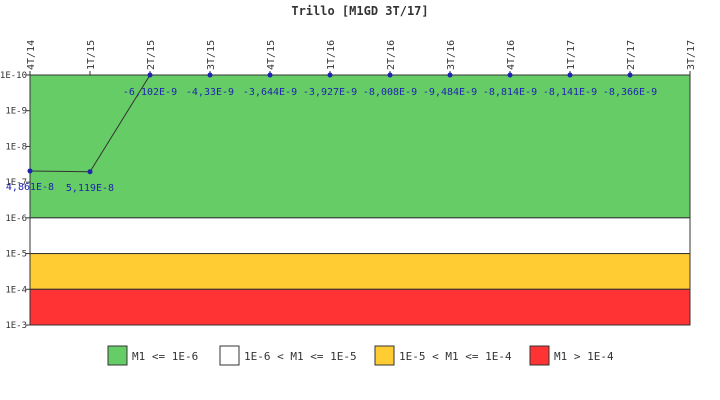 This screenshot has width=720, height=400. What do you see at coordinates (16, 326) in the screenshot?
I see `y-tick-label: 1E-3` at bounding box center [16, 326].